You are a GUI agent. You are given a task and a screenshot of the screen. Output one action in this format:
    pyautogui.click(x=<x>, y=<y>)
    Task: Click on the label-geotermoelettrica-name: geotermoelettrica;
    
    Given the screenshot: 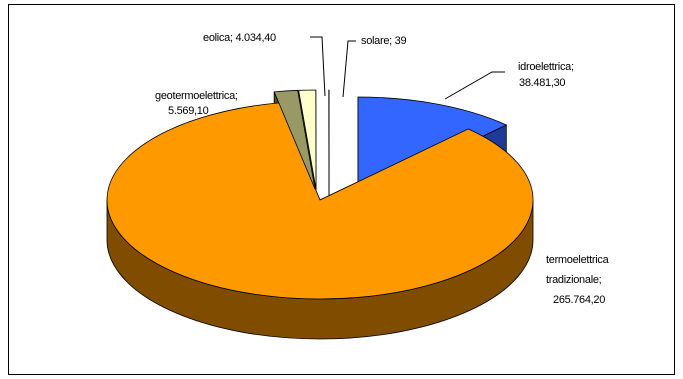 What is the action you would take?
    pyautogui.click(x=196, y=96)
    